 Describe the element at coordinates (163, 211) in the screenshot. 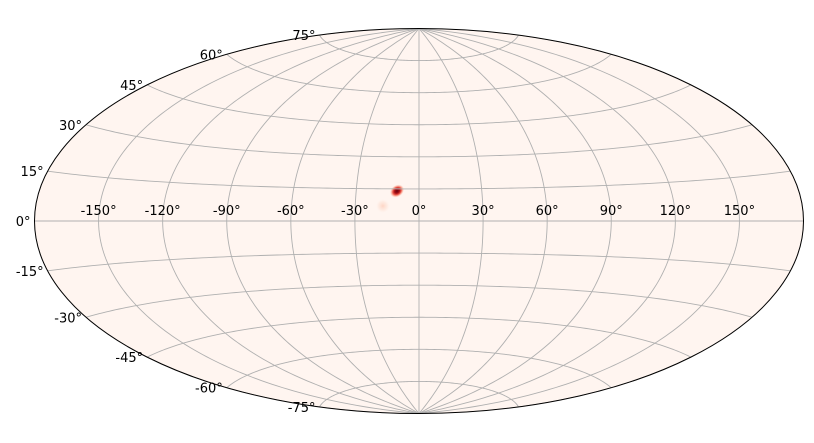

I see `x-tick-label: -120°` at that location.